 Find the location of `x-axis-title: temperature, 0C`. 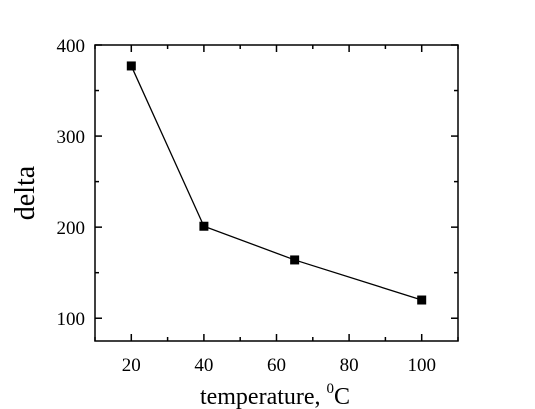

x-axis-title: temperature, 0C is located at coordinates (275, 395).